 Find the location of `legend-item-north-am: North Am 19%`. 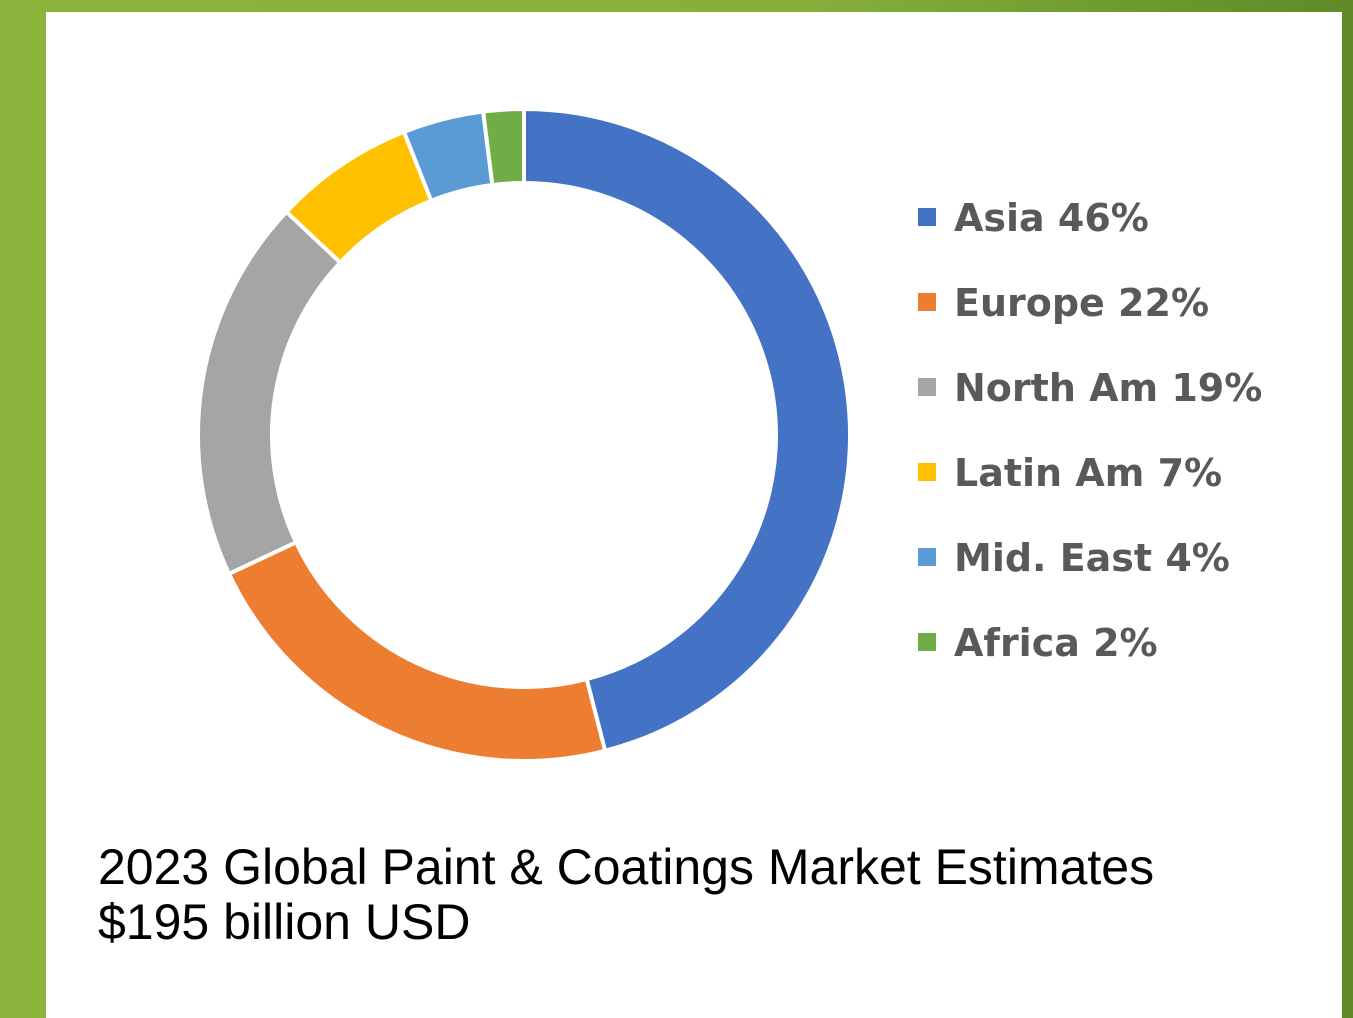

legend-item-north-am: North Am 19% is located at coordinates (1090, 388).